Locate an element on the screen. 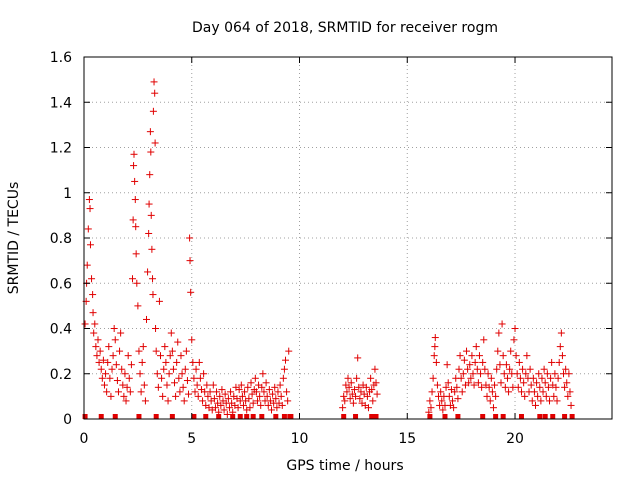 This screenshot has width=640, height=480. x-tick-label: 0 is located at coordinates (84, 439).